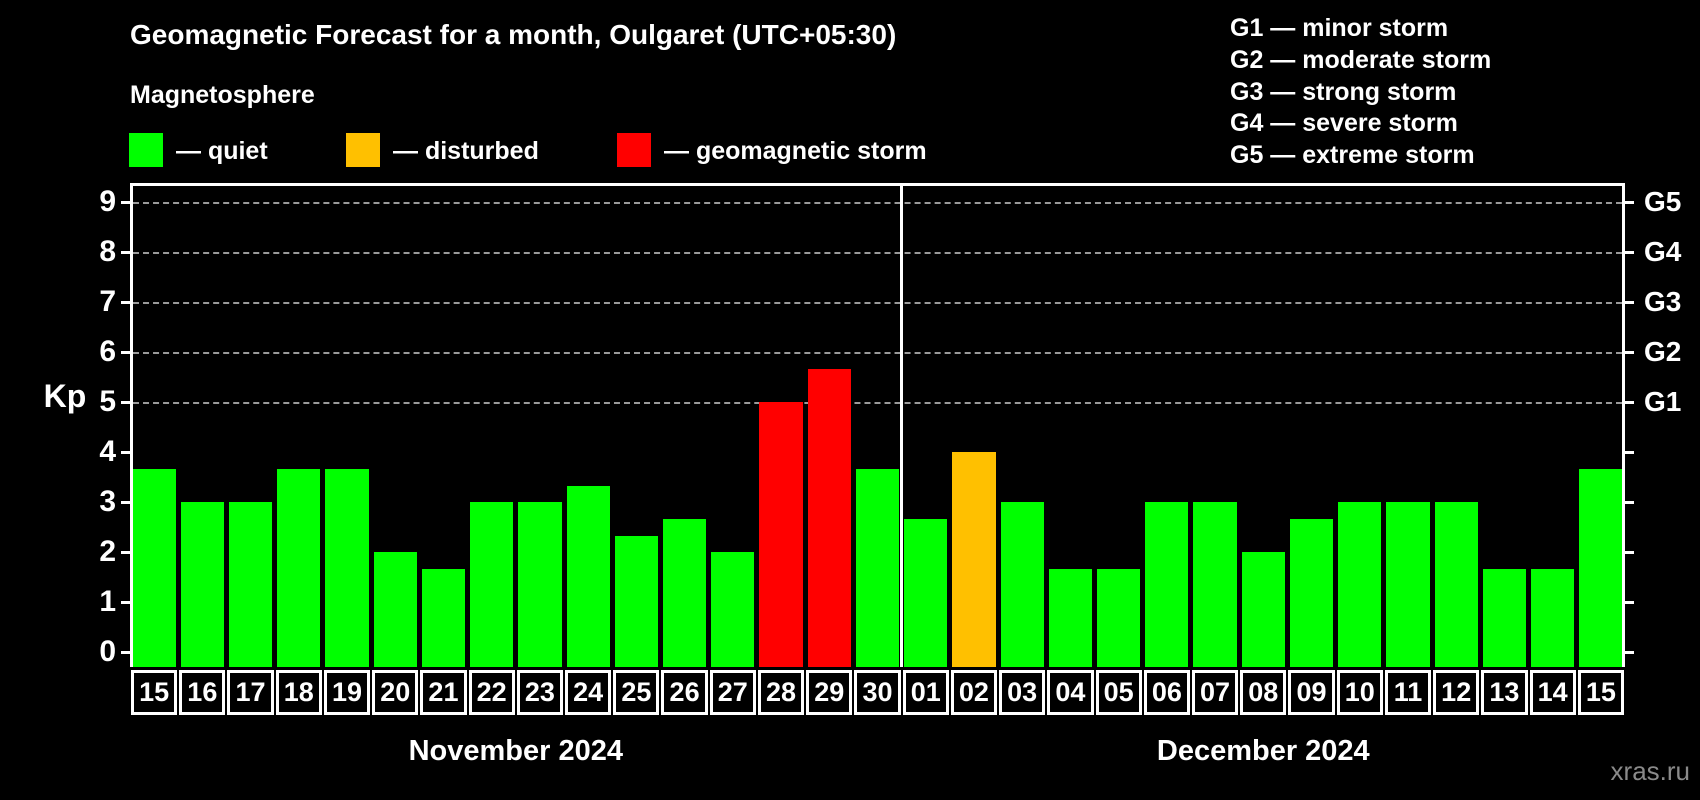 The height and width of the screenshot is (800, 1700). I want to click on disturbed-swatch, so click(363, 150).